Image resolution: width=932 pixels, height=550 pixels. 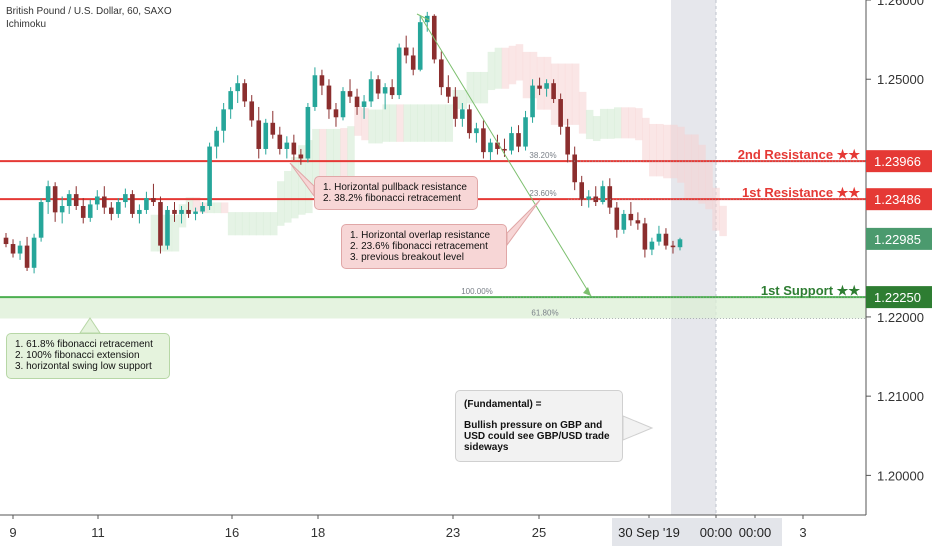 What do you see at coordinates (26, 24) in the screenshot?
I see `indicator-label: Ichimoku` at bounding box center [26, 24].